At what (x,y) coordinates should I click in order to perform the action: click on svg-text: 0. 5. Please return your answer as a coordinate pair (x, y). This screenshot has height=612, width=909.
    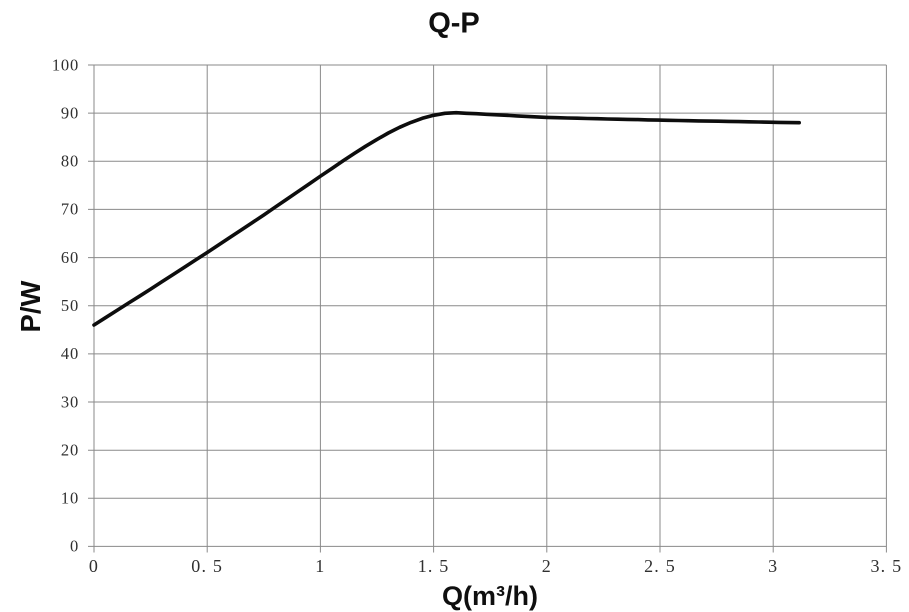
    Looking at the image, I should click on (207, 566).